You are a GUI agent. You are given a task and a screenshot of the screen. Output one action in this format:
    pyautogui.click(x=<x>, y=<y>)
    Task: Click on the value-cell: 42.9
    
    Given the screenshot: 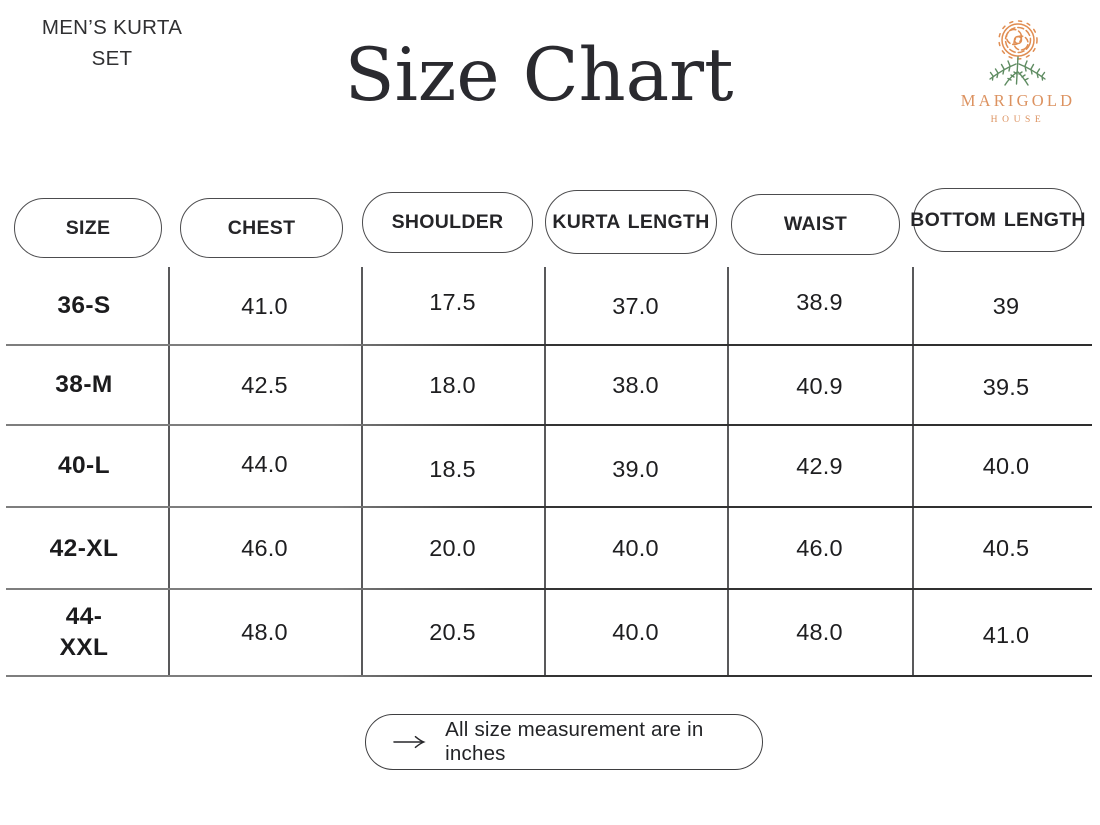 What is the action you would take?
    pyautogui.click(x=819, y=466)
    